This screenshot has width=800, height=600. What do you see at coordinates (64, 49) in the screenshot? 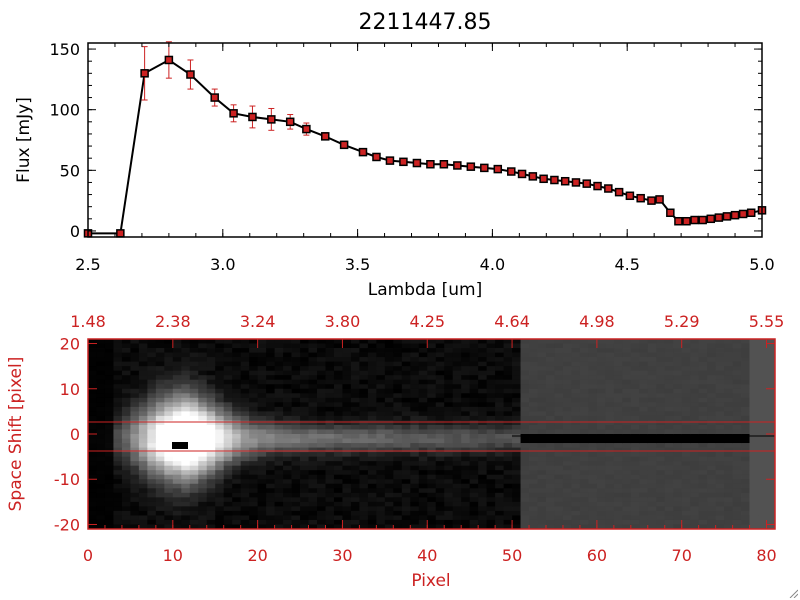
I see `y-tick-label: 150` at bounding box center [64, 49].